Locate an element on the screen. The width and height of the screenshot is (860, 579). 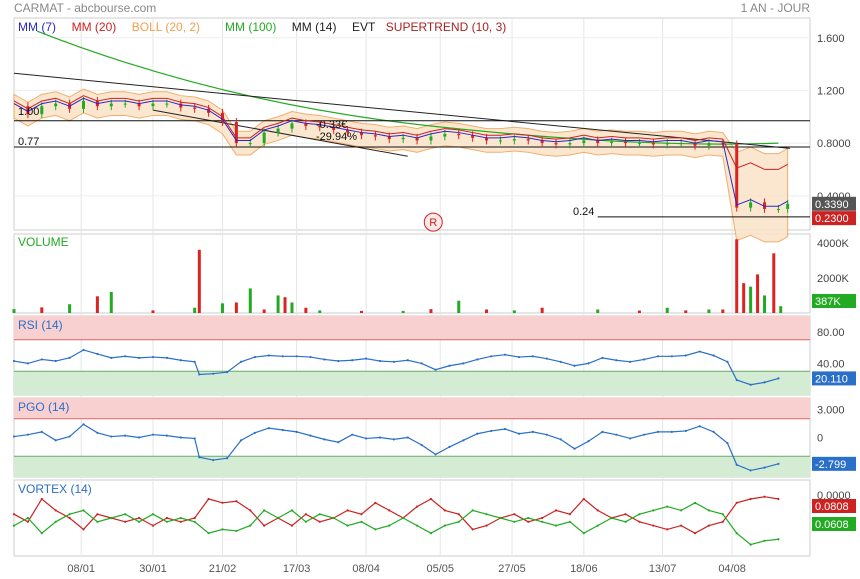
pgo-title: PGO (14) is located at coordinates (43, 407).